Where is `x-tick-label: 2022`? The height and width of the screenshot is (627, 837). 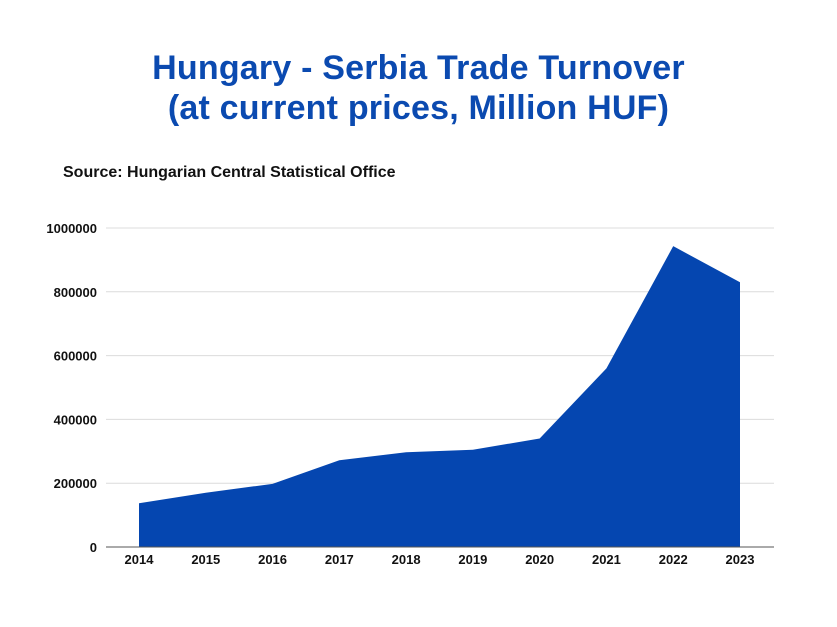 x-tick-label: 2022 is located at coordinates (673, 559).